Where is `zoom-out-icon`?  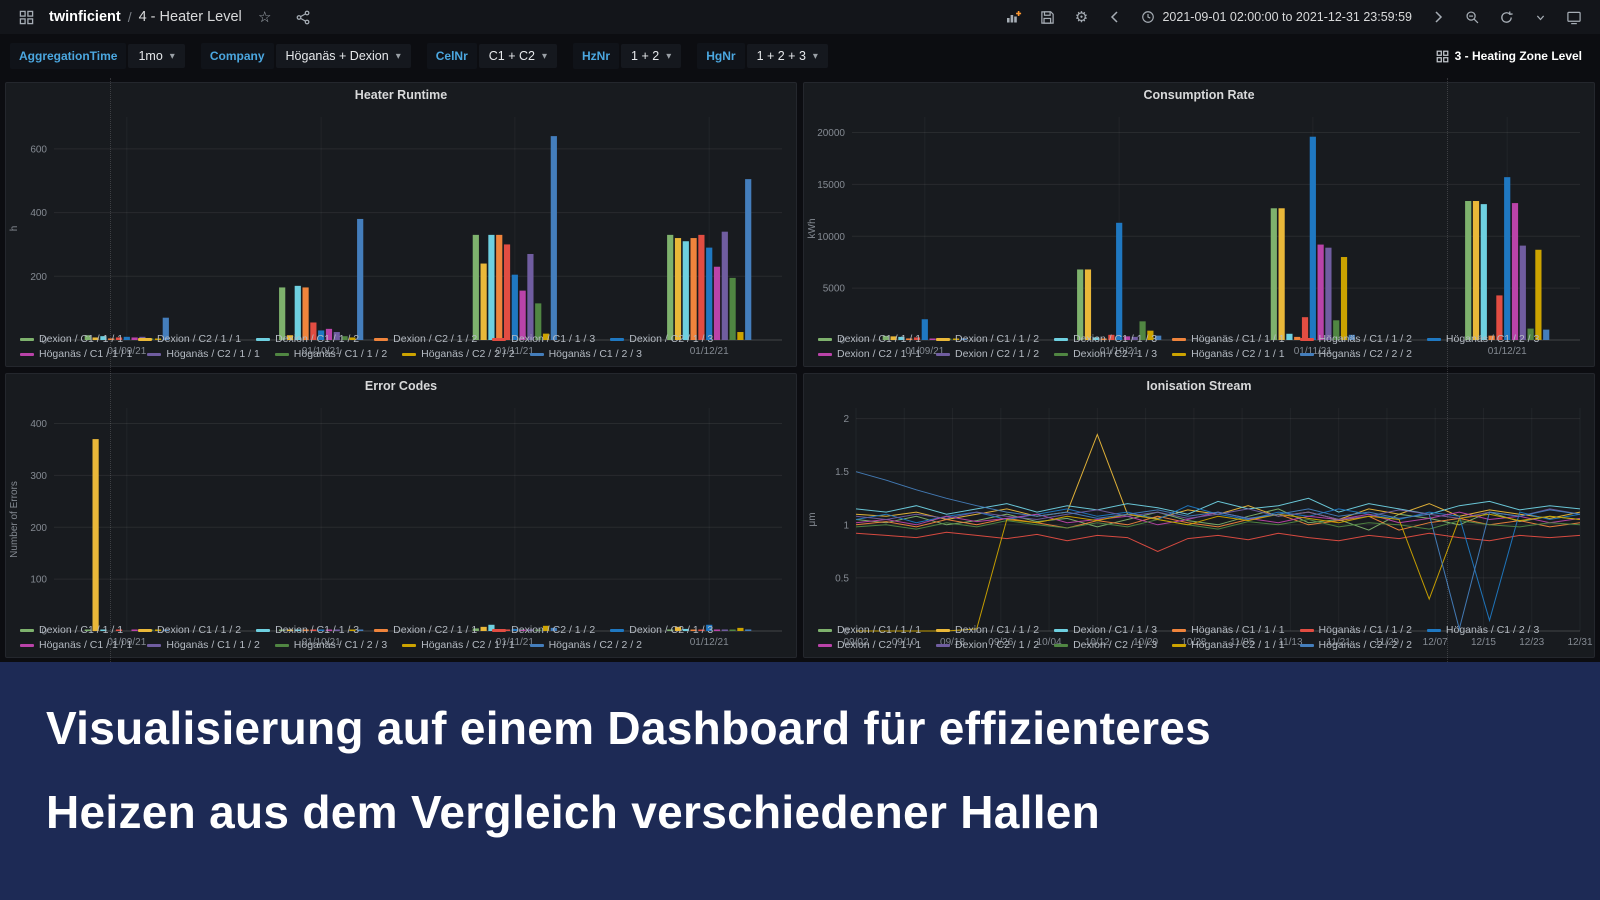 zoom-out-icon is located at coordinates (1472, 17).